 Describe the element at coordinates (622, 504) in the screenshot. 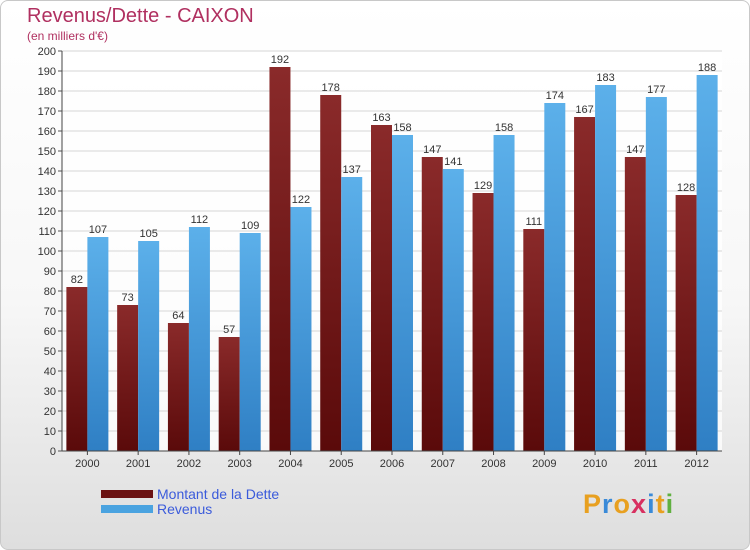

I see `logo-letter: o` at that location.